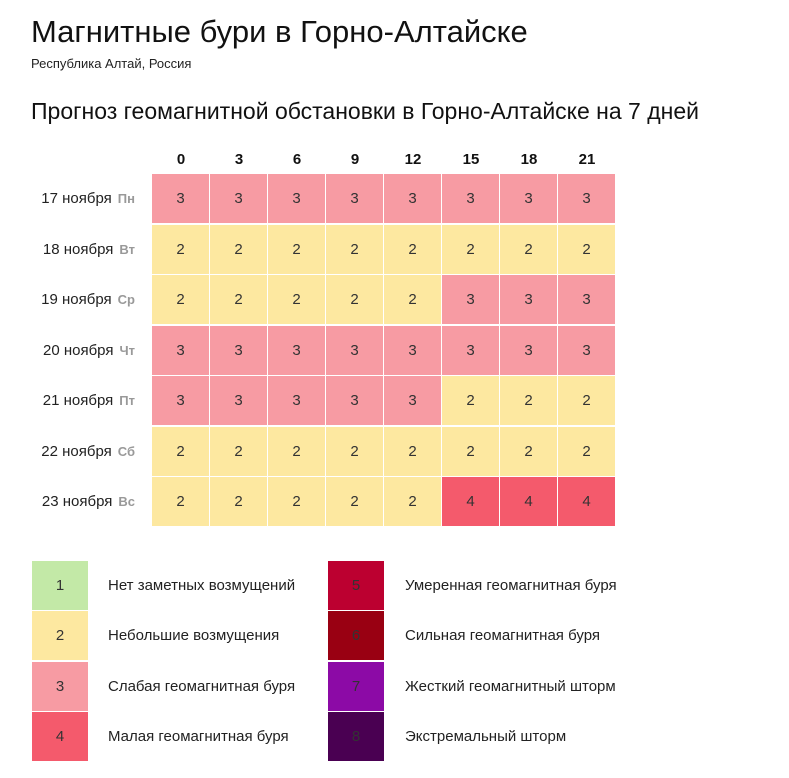 The image size is (789, 778). I want to click on legend-swatch: 4, so click(60, 736).